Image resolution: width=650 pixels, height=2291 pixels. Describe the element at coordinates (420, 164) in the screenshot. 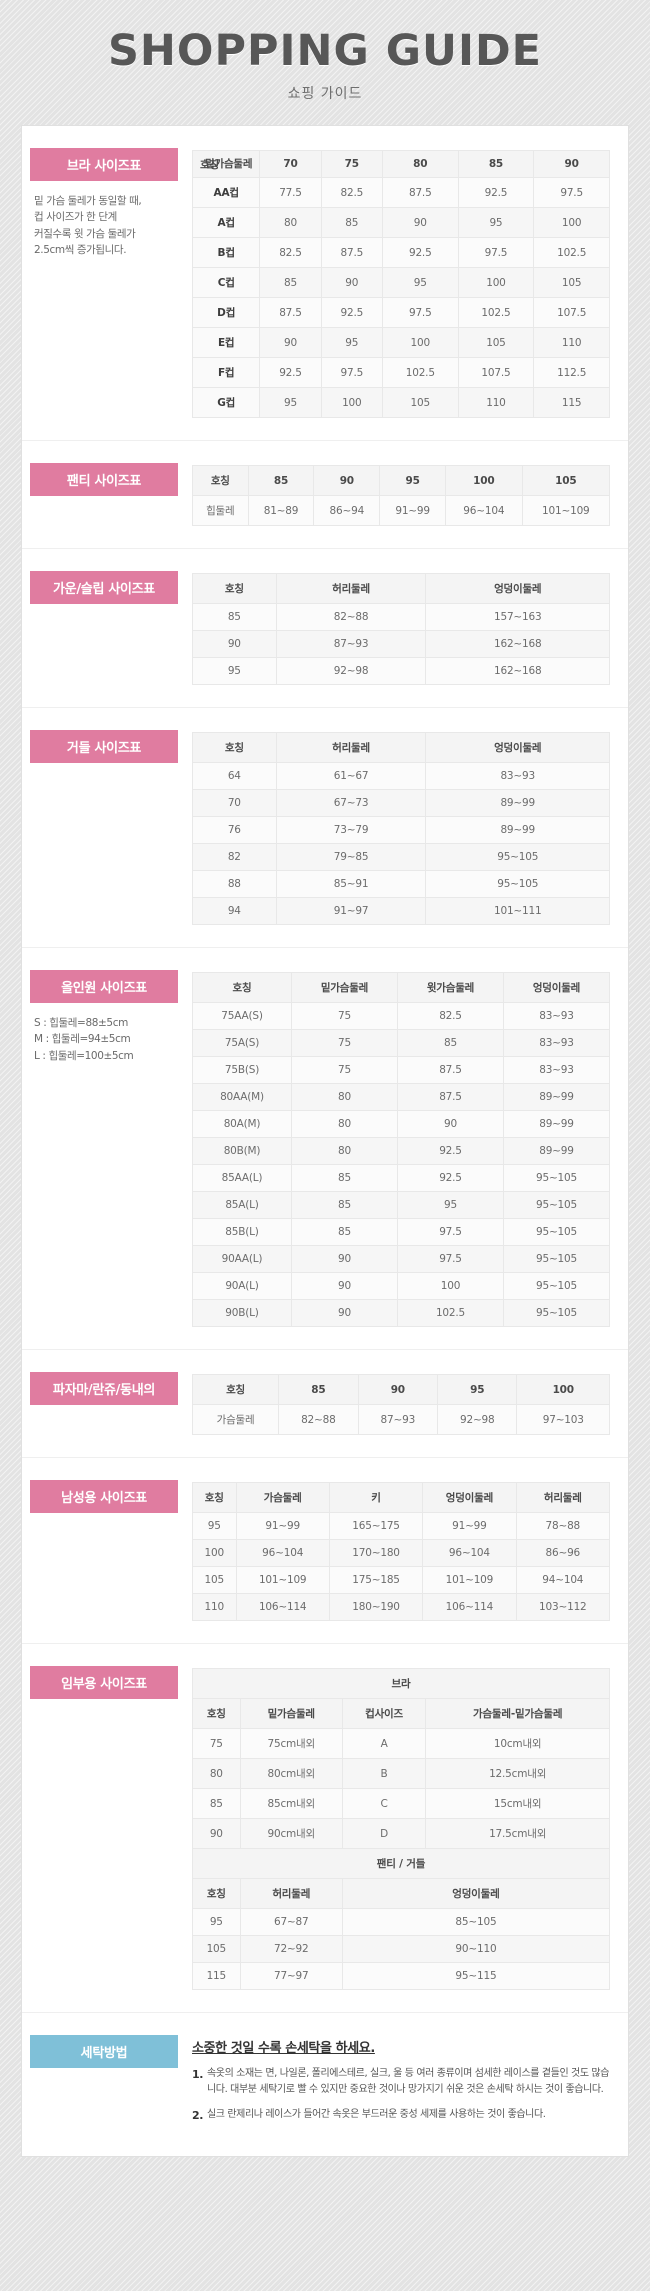

I see `bra-col-80: 80` at that location.